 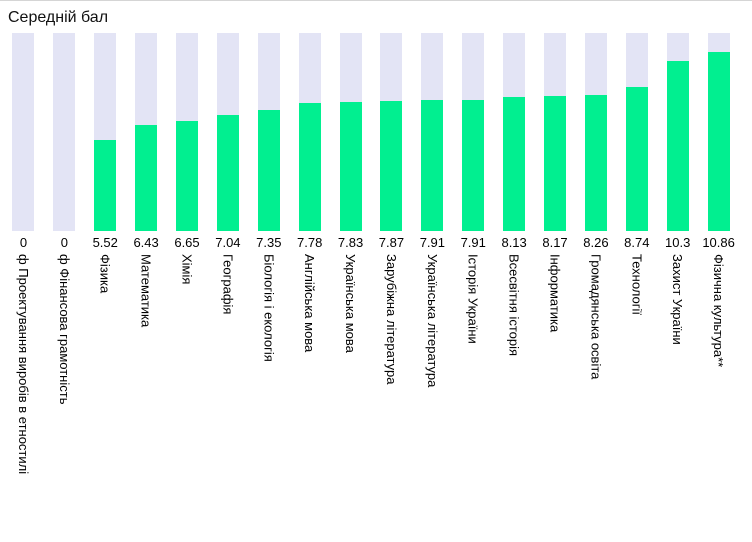 I want to click on category-label: Всесвітня історія, so click(x=514, y=398).